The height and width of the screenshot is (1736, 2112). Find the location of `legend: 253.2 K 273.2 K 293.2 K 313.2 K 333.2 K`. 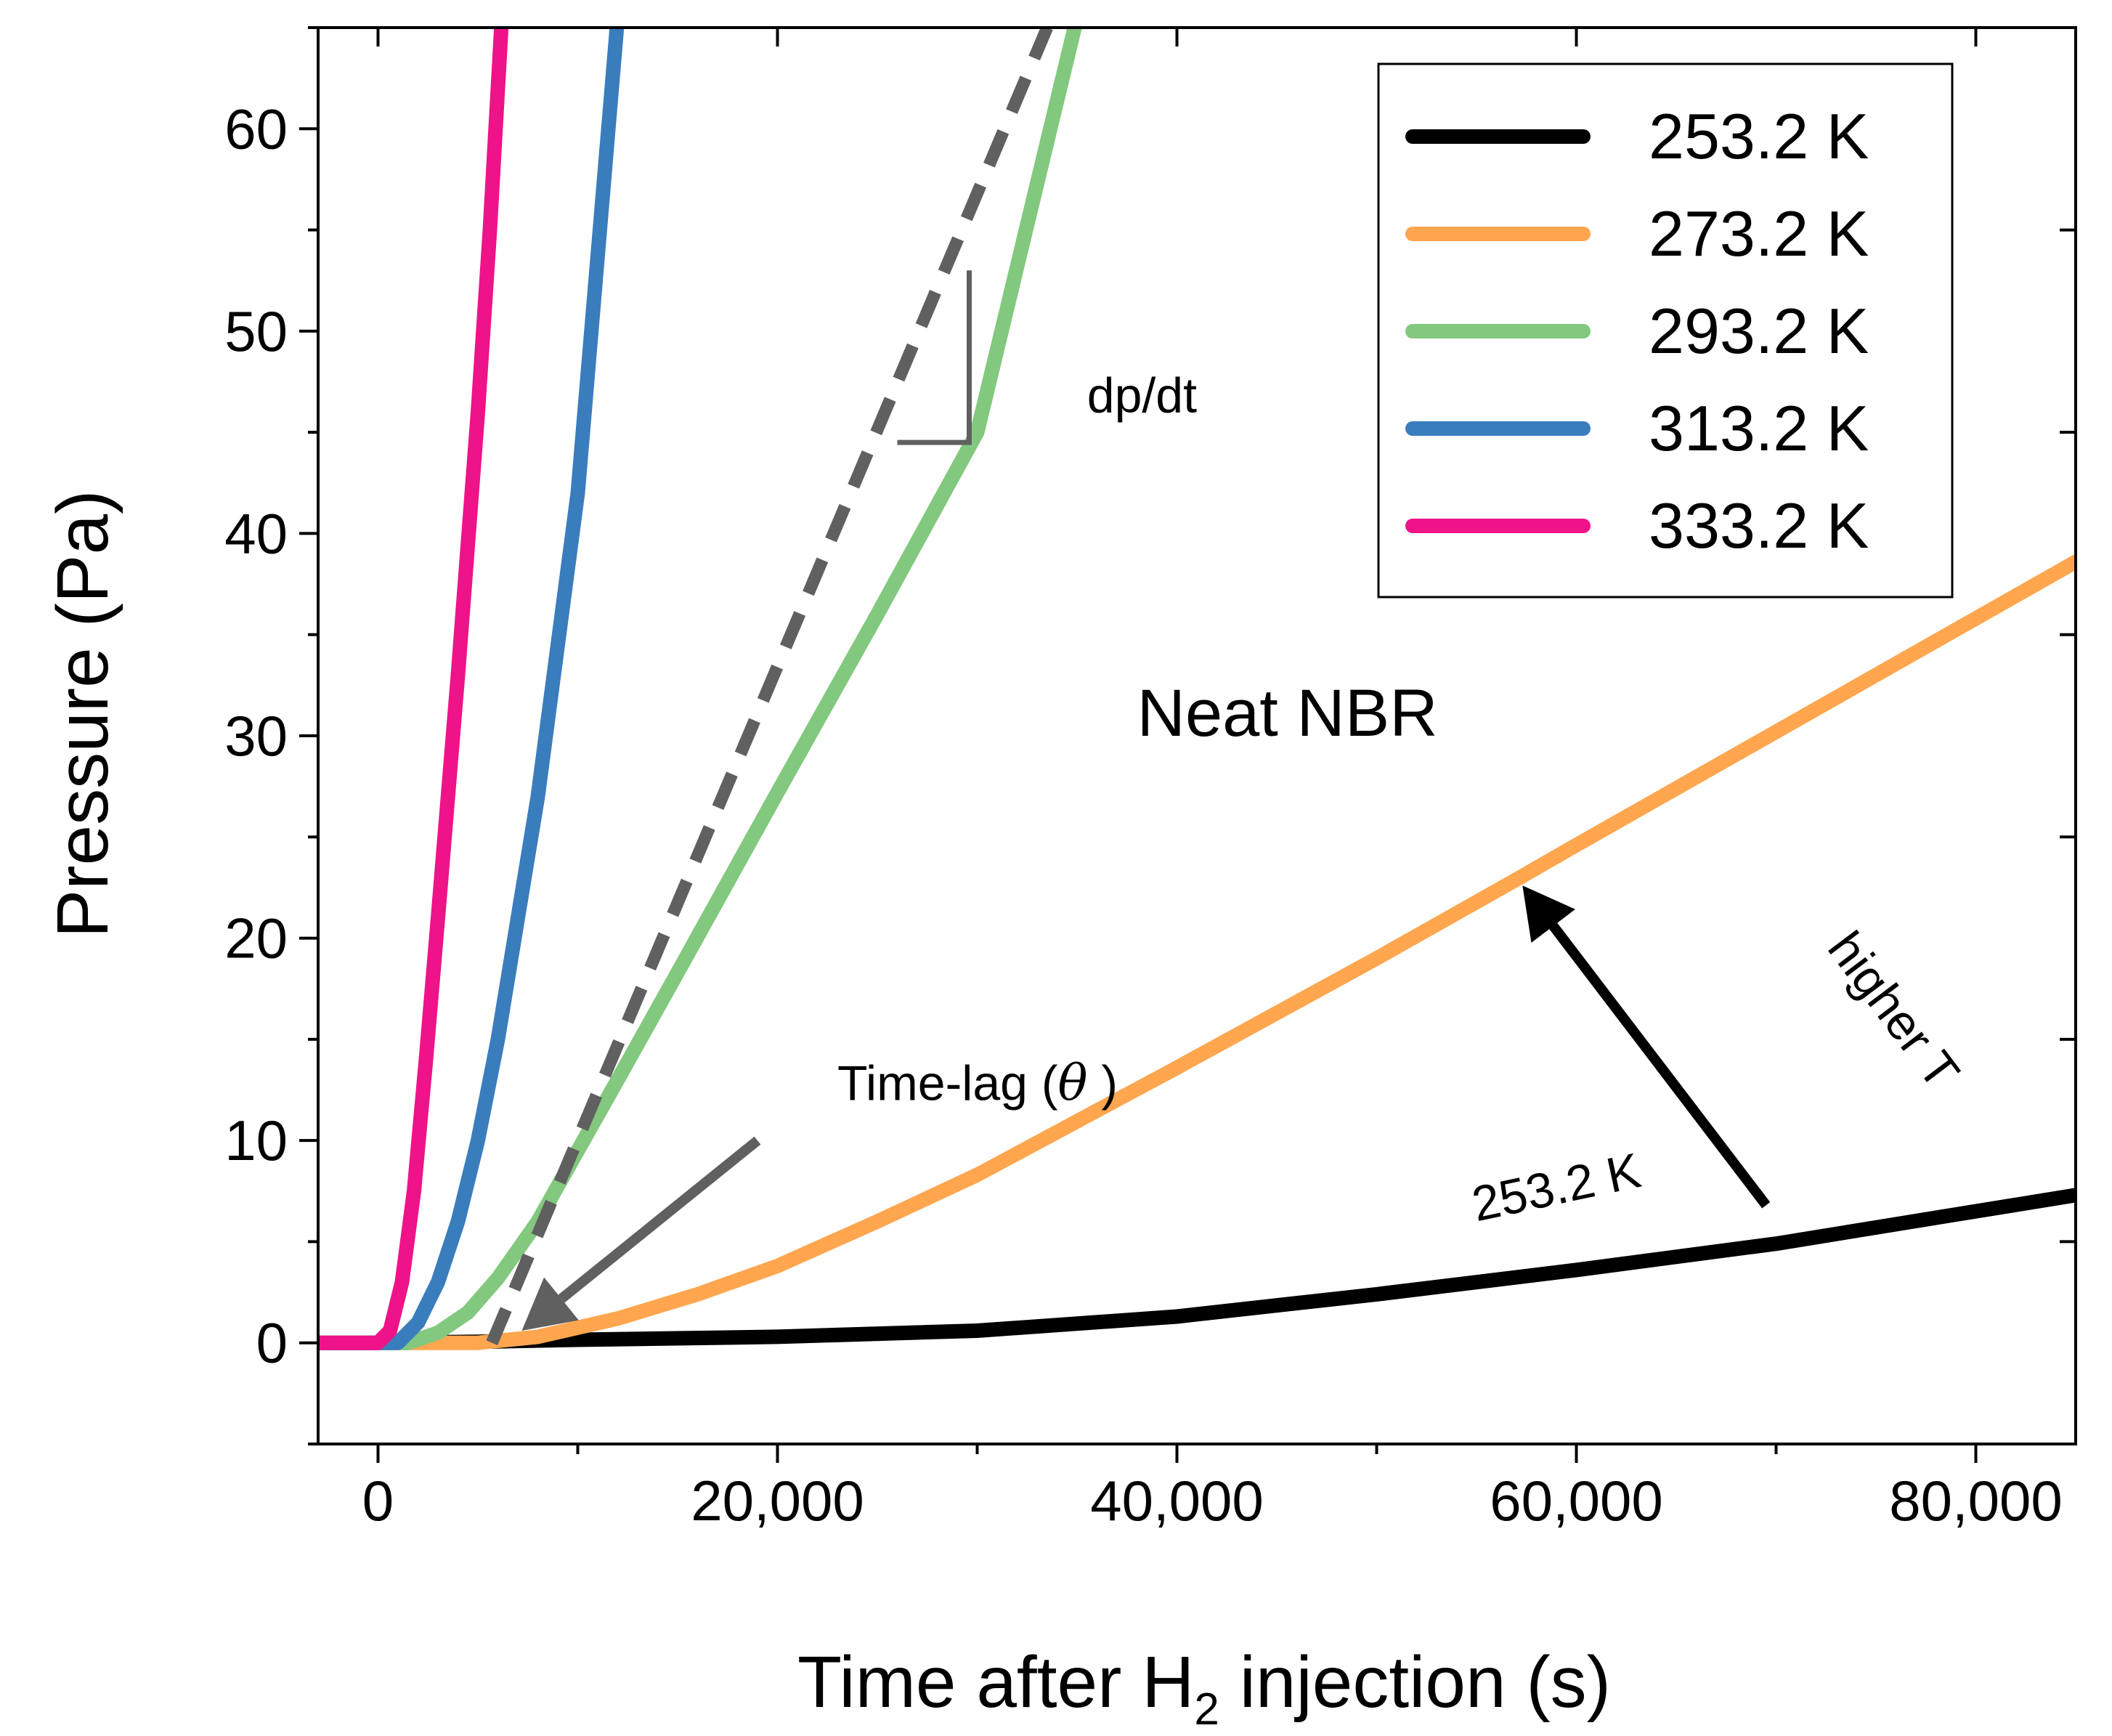

legend: 253.2 K 273.2 K 293.2 K 313.2 K 333.2 K is located at coordinates (1665, 330).